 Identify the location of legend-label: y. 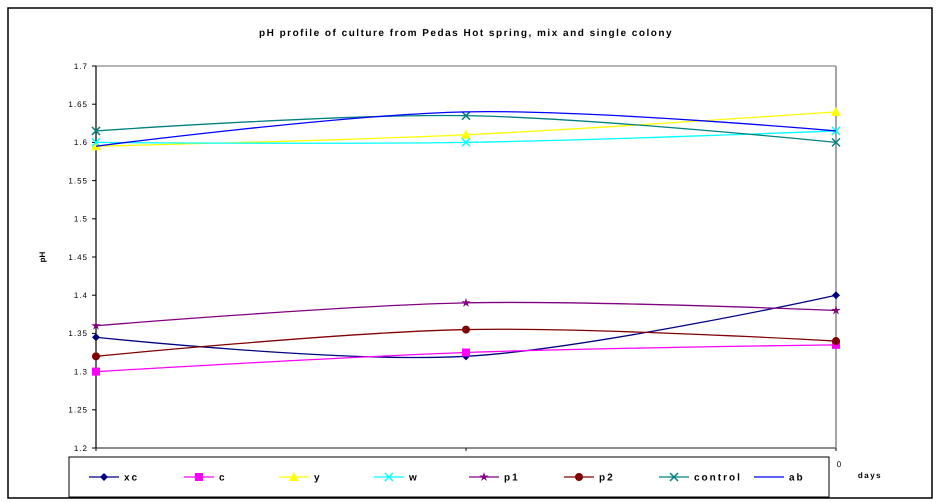
(318, 478).